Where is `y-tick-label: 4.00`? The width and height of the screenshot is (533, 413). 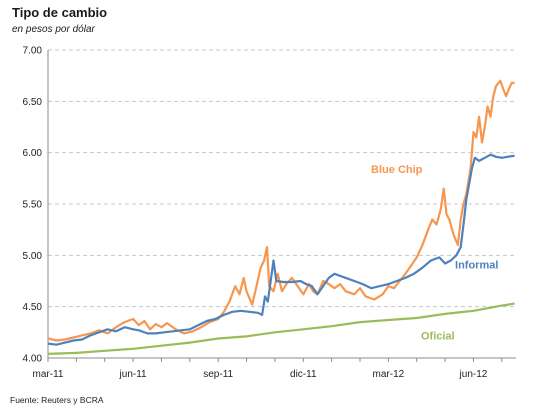
y-tick-label: 4.00 is located at coordinates (33, 359).